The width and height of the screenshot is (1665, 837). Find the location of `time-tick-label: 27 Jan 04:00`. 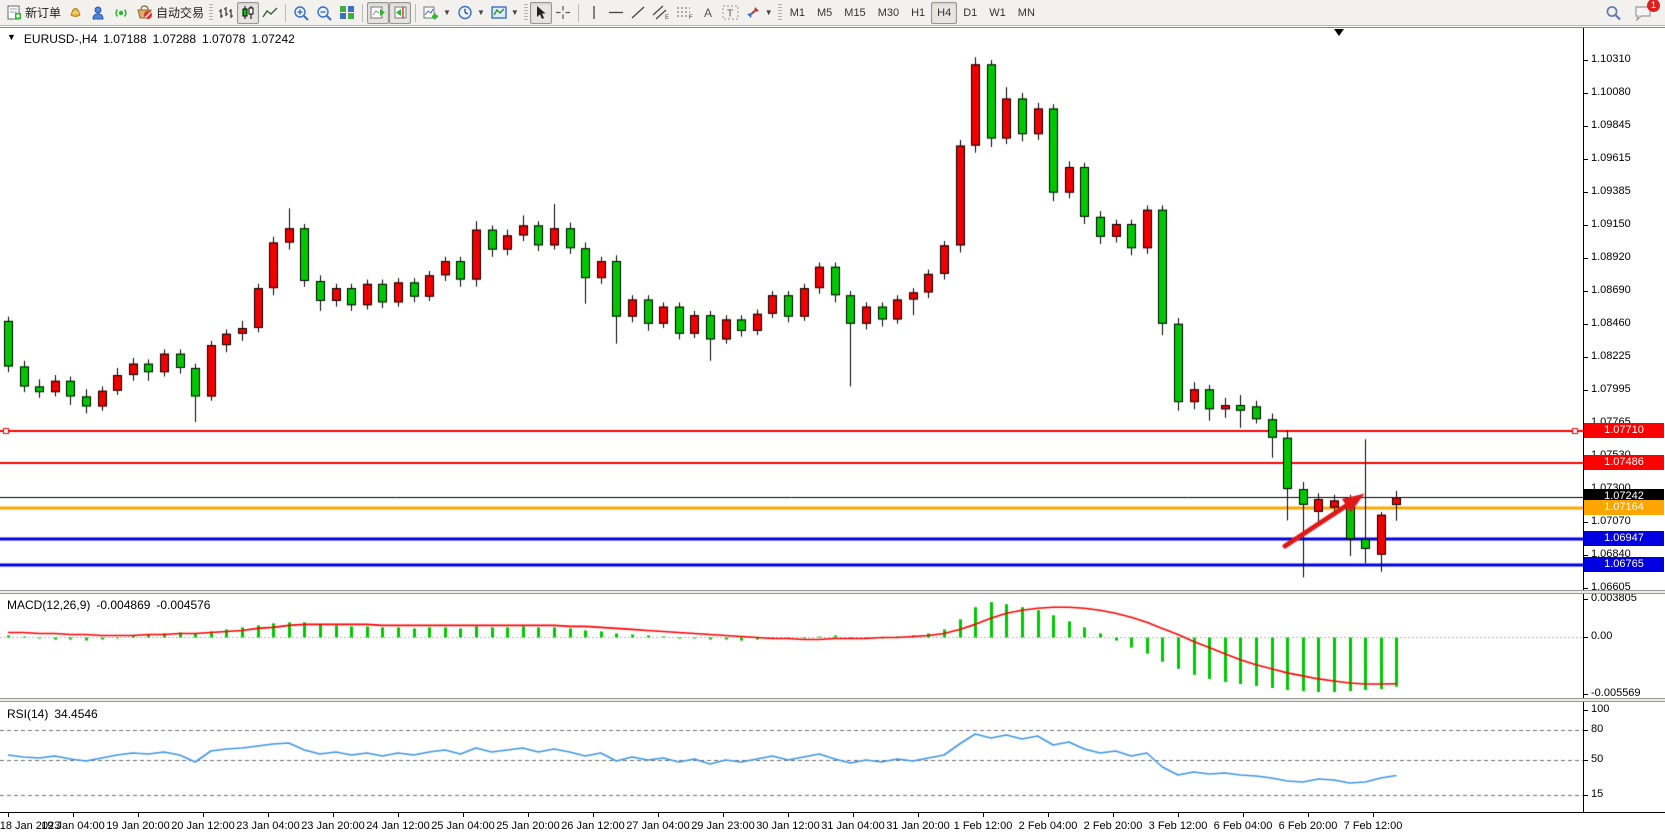

time-tick-label: 27 Jan 04:00 is located at coordinates (658, 826).